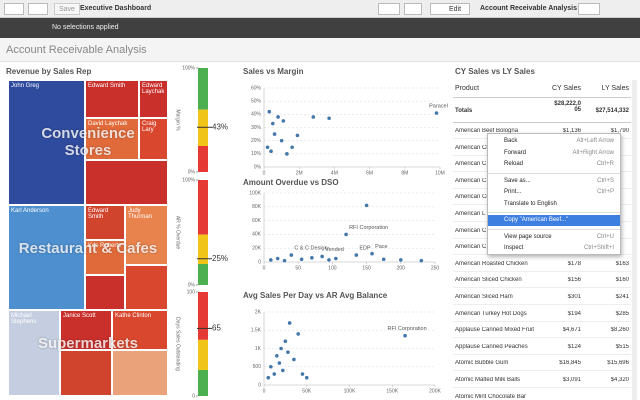  I want to click on gauge-label: AR % Overdue, so click(178, 233).